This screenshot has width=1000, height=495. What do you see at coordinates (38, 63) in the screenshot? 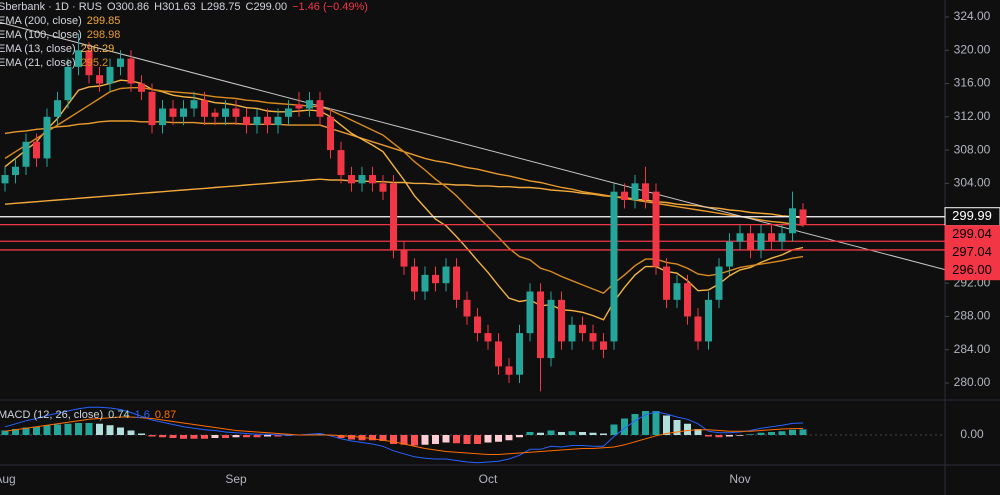
I see `legend-name: EMA (21, close)` at bounding box center [38, 63].